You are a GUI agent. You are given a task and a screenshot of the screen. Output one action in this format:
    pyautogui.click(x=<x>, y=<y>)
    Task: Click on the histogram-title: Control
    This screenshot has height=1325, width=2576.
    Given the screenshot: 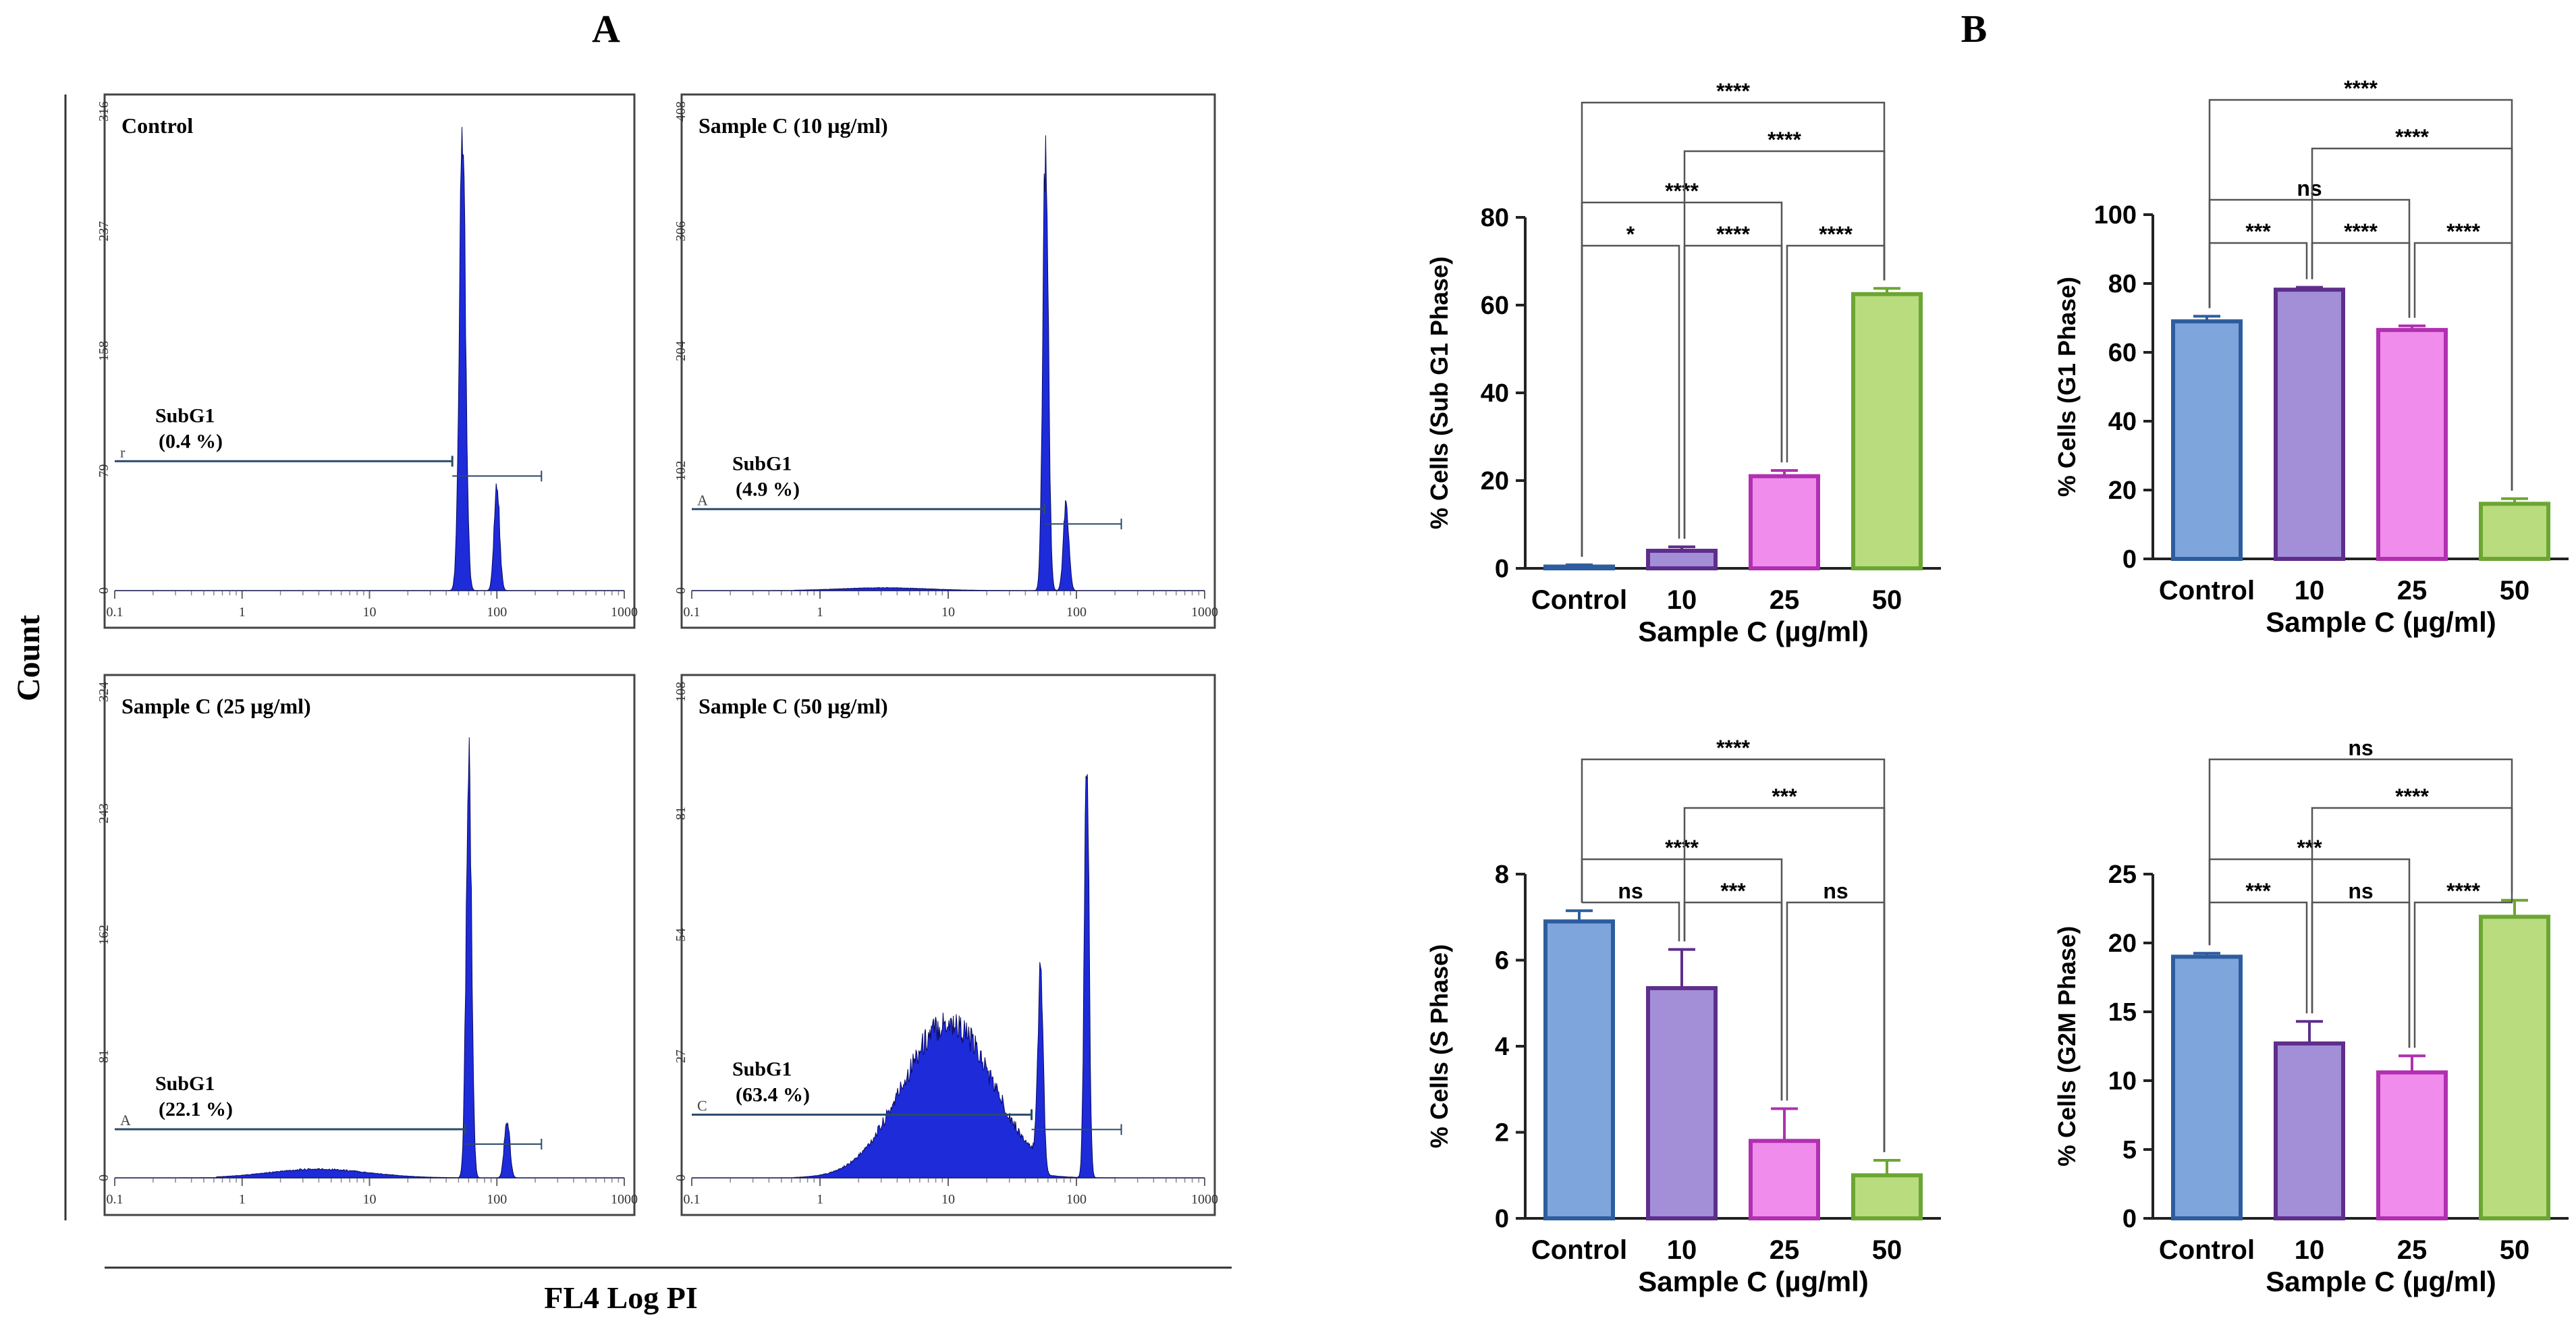 What is the action you would take?
    pyautogui.click(x=157, y=125)
    